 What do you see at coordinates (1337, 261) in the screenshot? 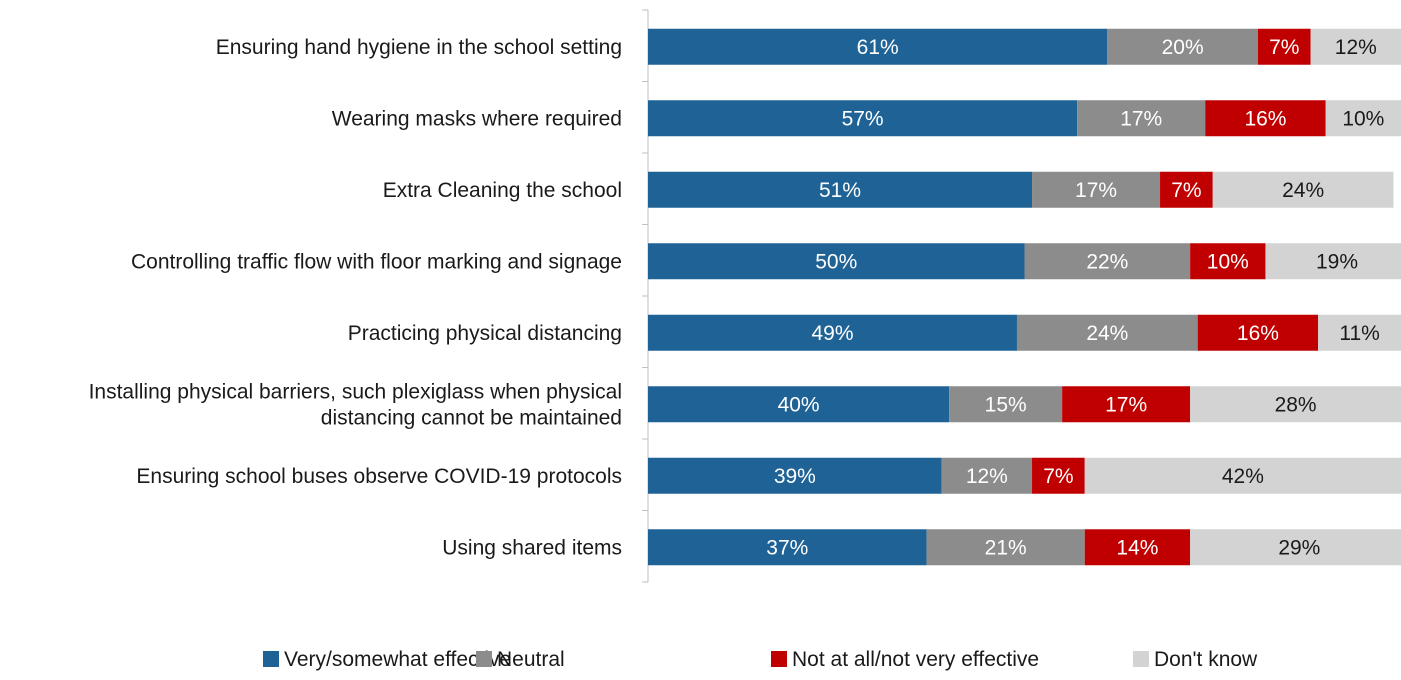
I see `data-label: 19%` at bounding box center [1337, 261].